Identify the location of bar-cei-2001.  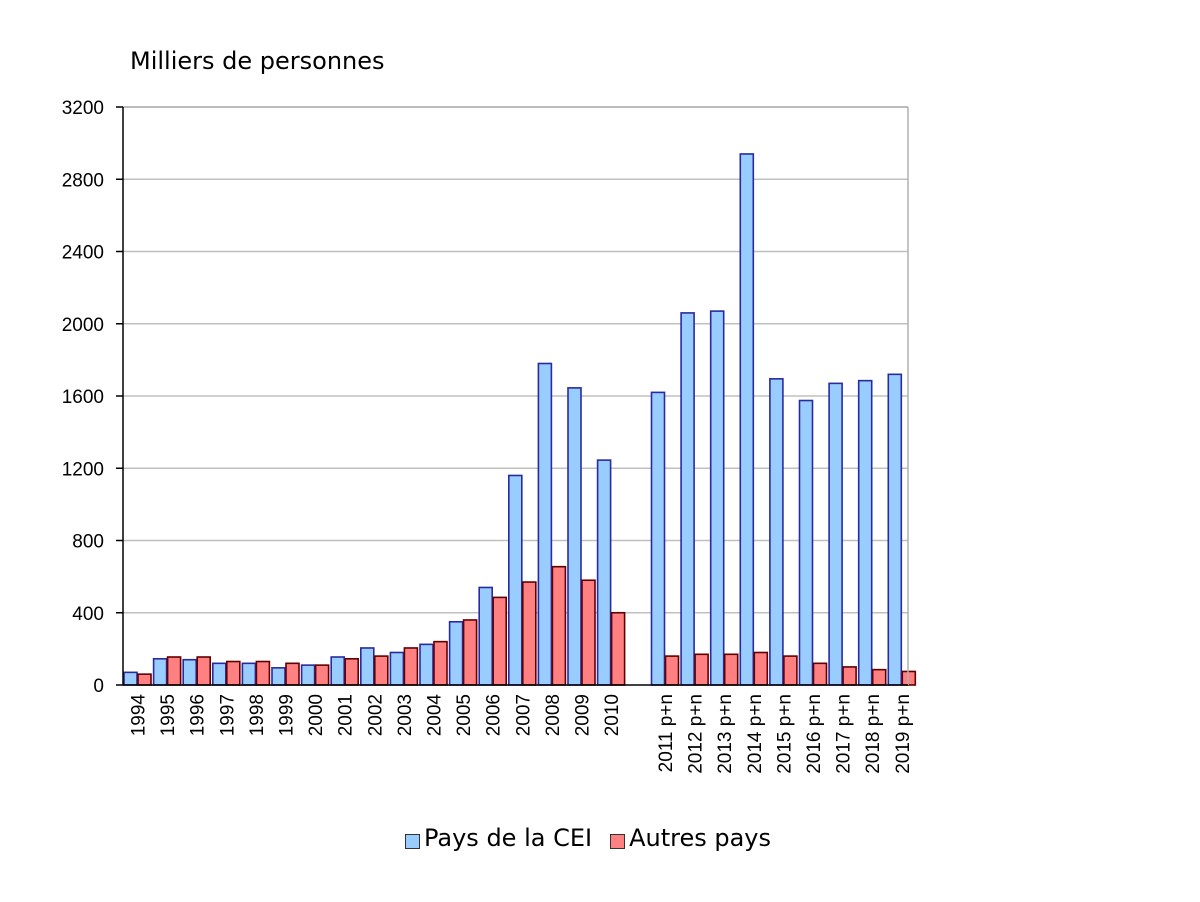
(338, 671).